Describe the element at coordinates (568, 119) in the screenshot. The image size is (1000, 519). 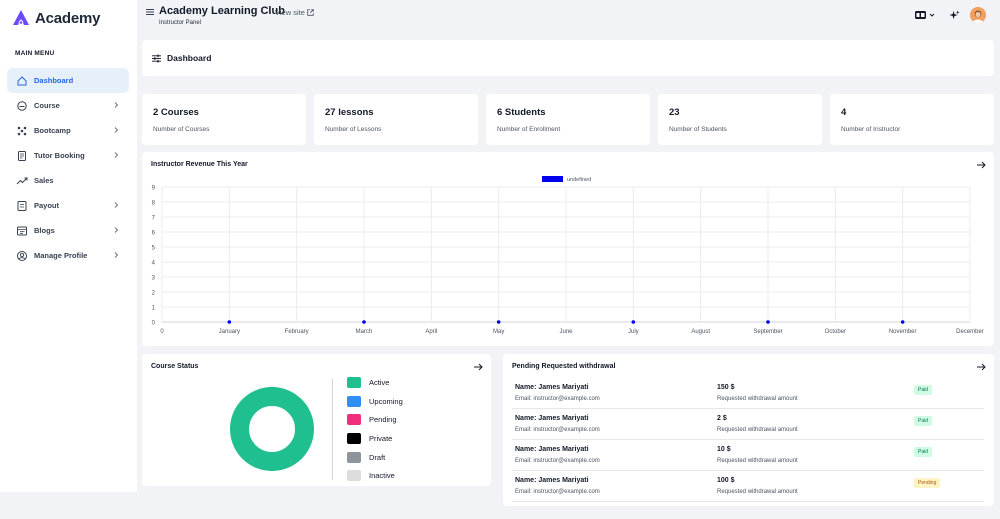
I see `stat-card: 6 Students Number of Enrollment` at that location.